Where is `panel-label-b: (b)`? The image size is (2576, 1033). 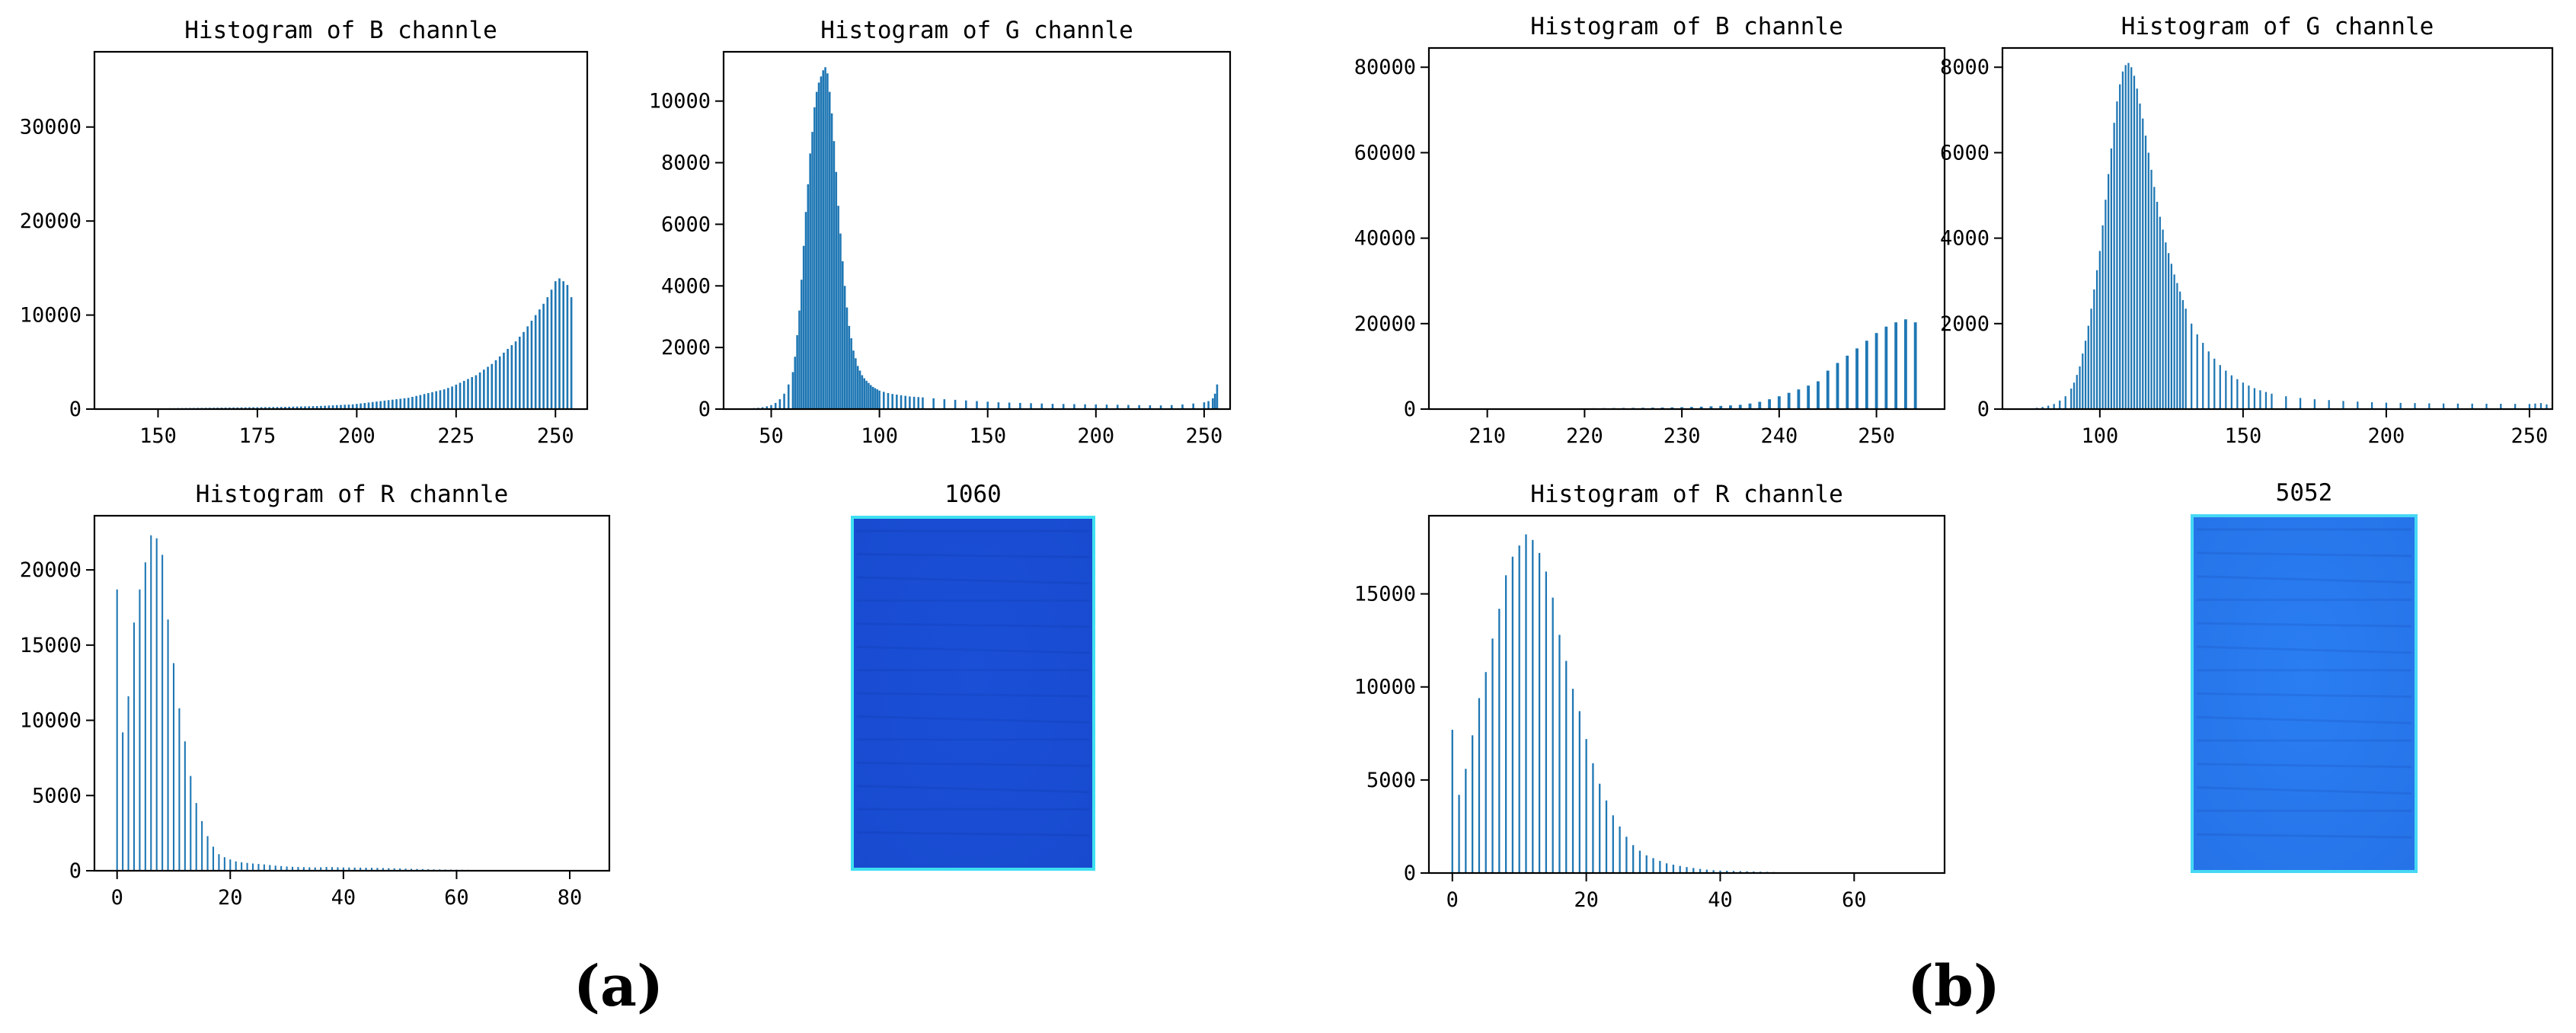
panel-label-b: (b) is located at coordinates (1954, 986).